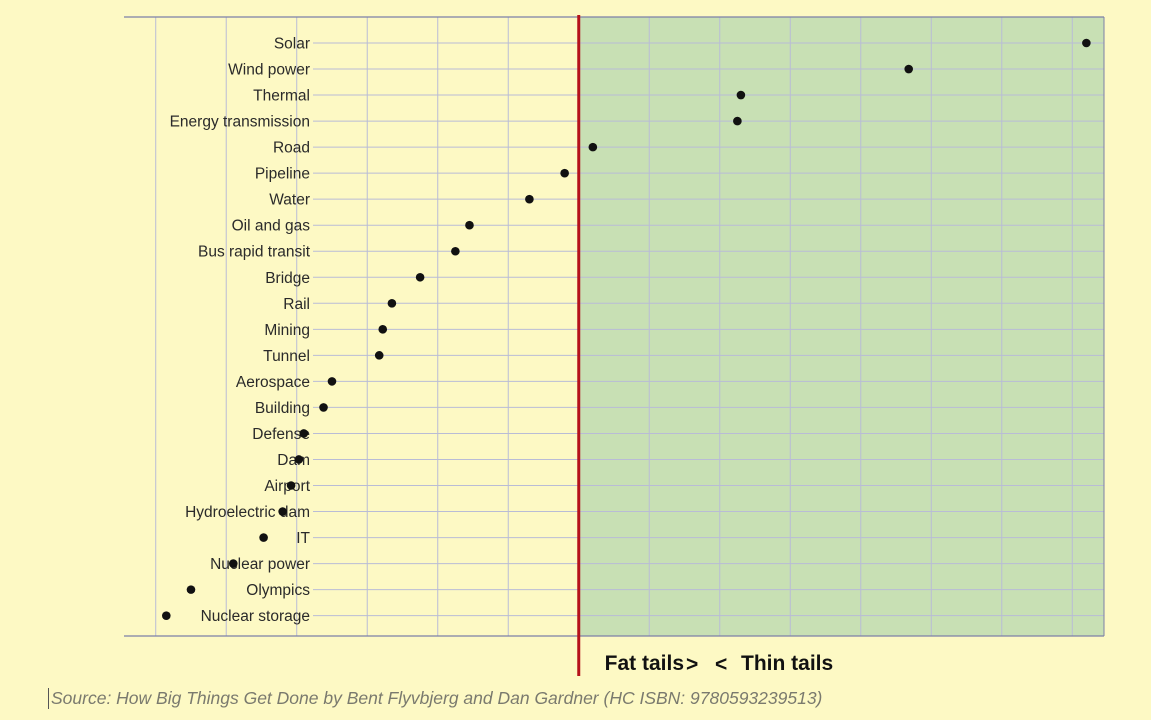  What do you see at coordinates (260, 564) in the screenshot?
I see `category-label: Nuclear power` at bounding box center [260, 564].